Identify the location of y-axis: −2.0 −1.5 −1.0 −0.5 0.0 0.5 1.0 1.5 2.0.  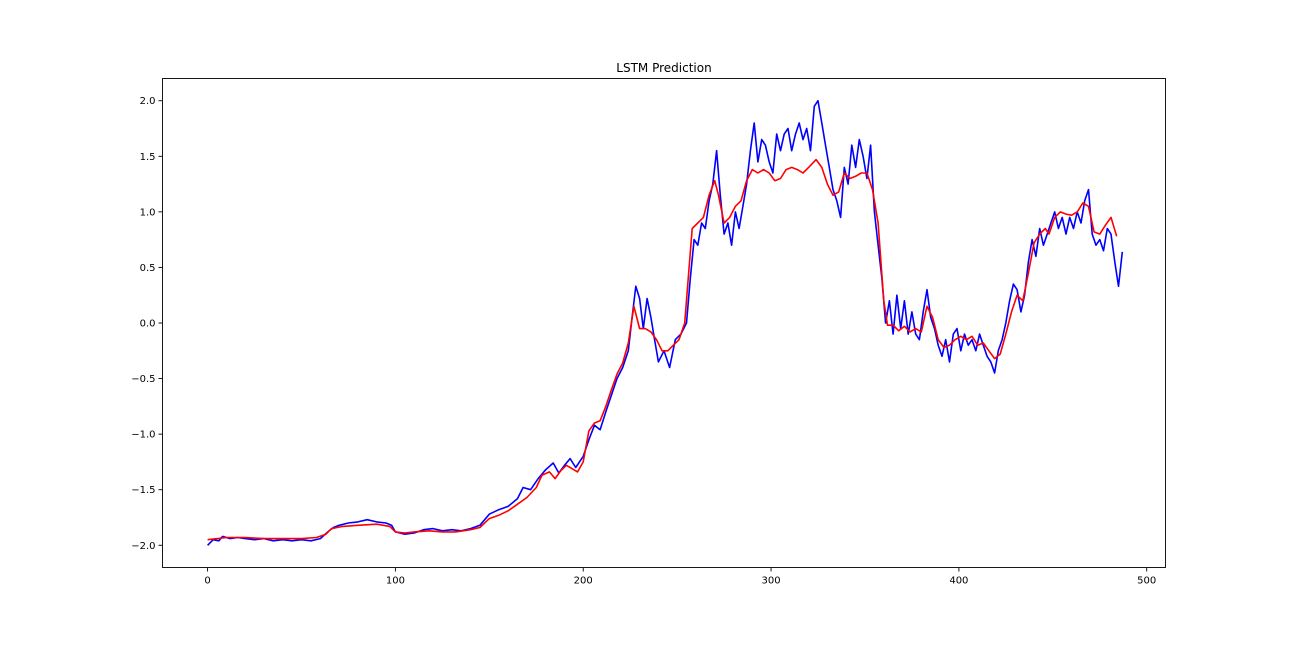
(147, 324).